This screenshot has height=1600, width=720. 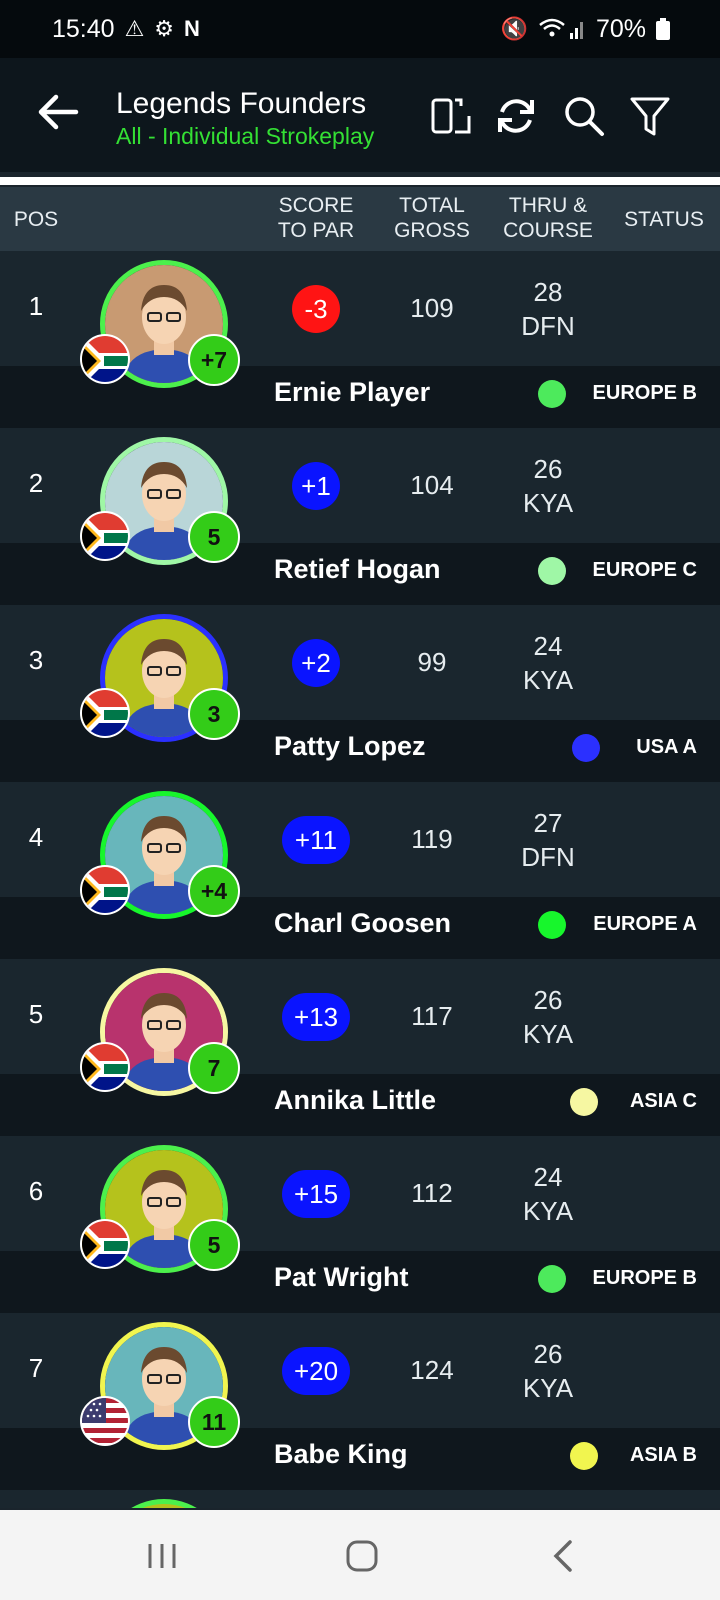 What do you see at coordinates (360, 1499) in the screenshot?
I see `leaderboard-row-partial` at bounding box center [360, 1499].